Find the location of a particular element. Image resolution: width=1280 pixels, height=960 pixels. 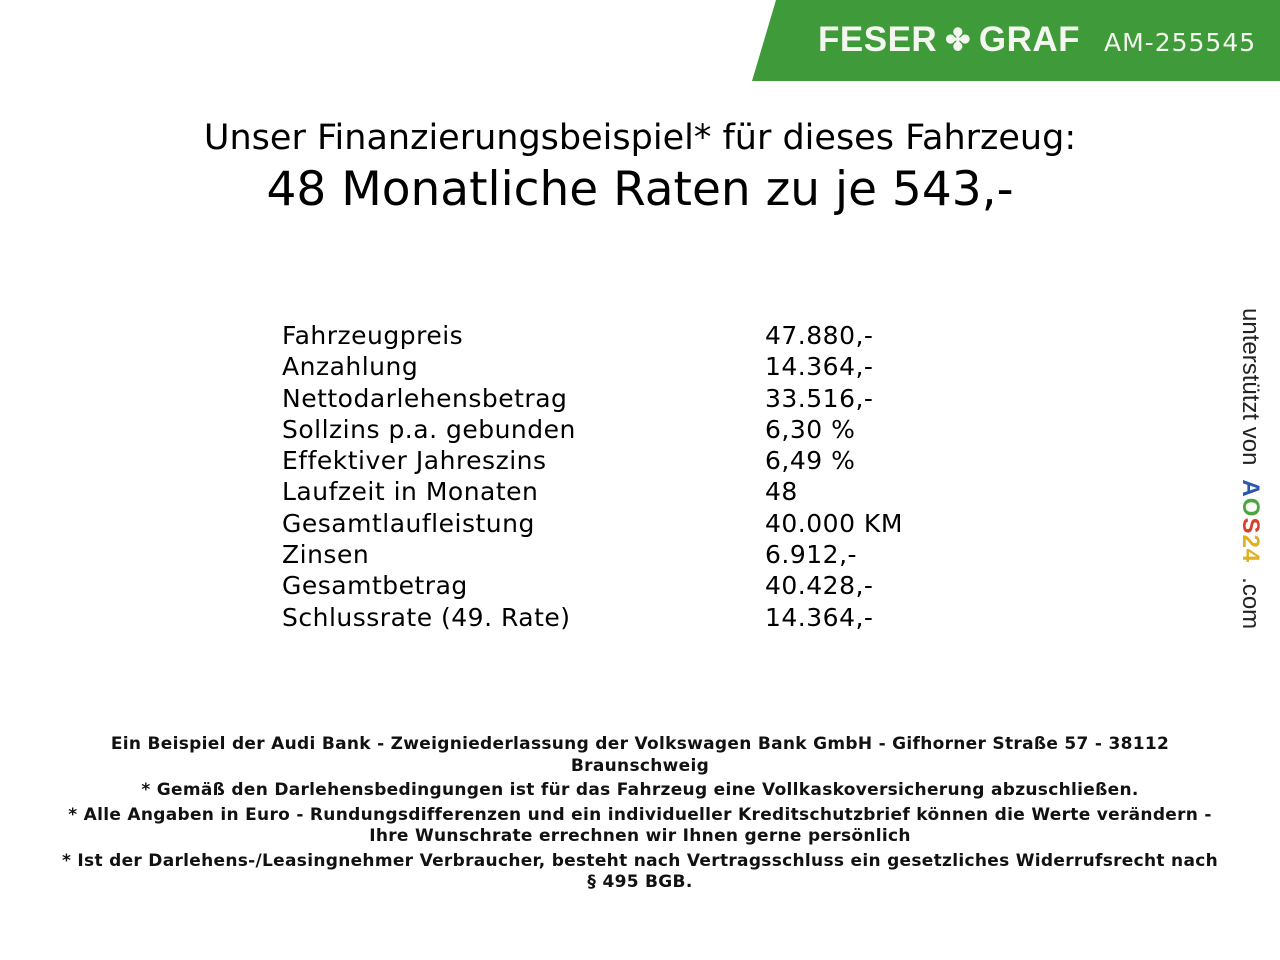

row-label: Sollzins p.a. gebunden is located at coordinates (429, 429).